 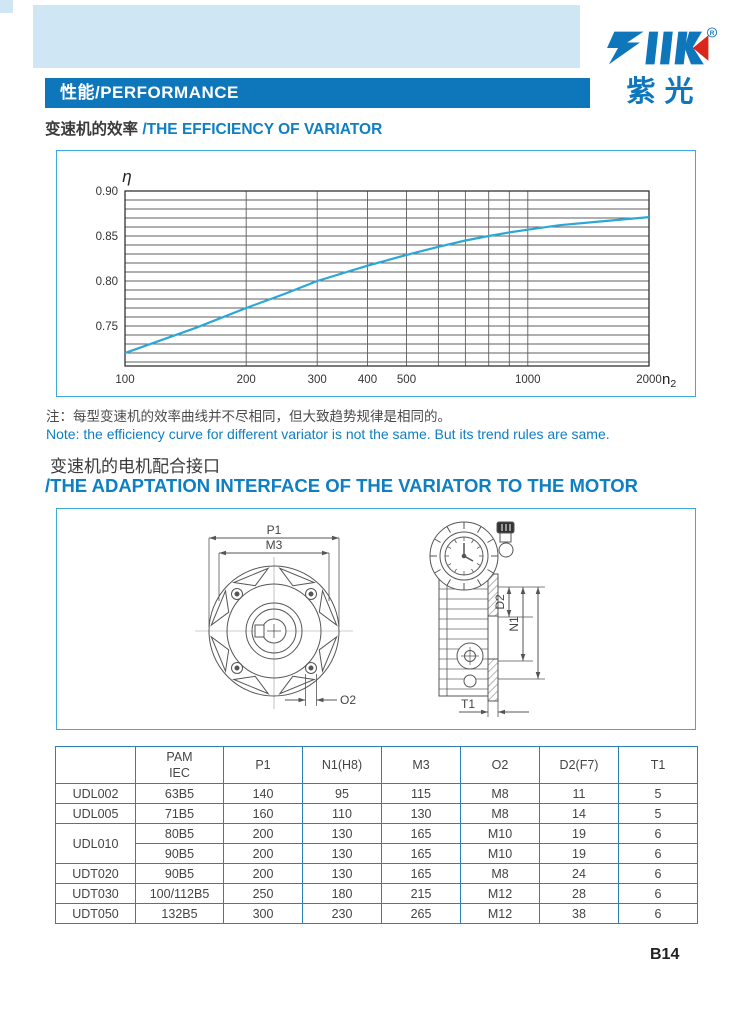 I want to click on chart-grid, so click(x=387, y=278).